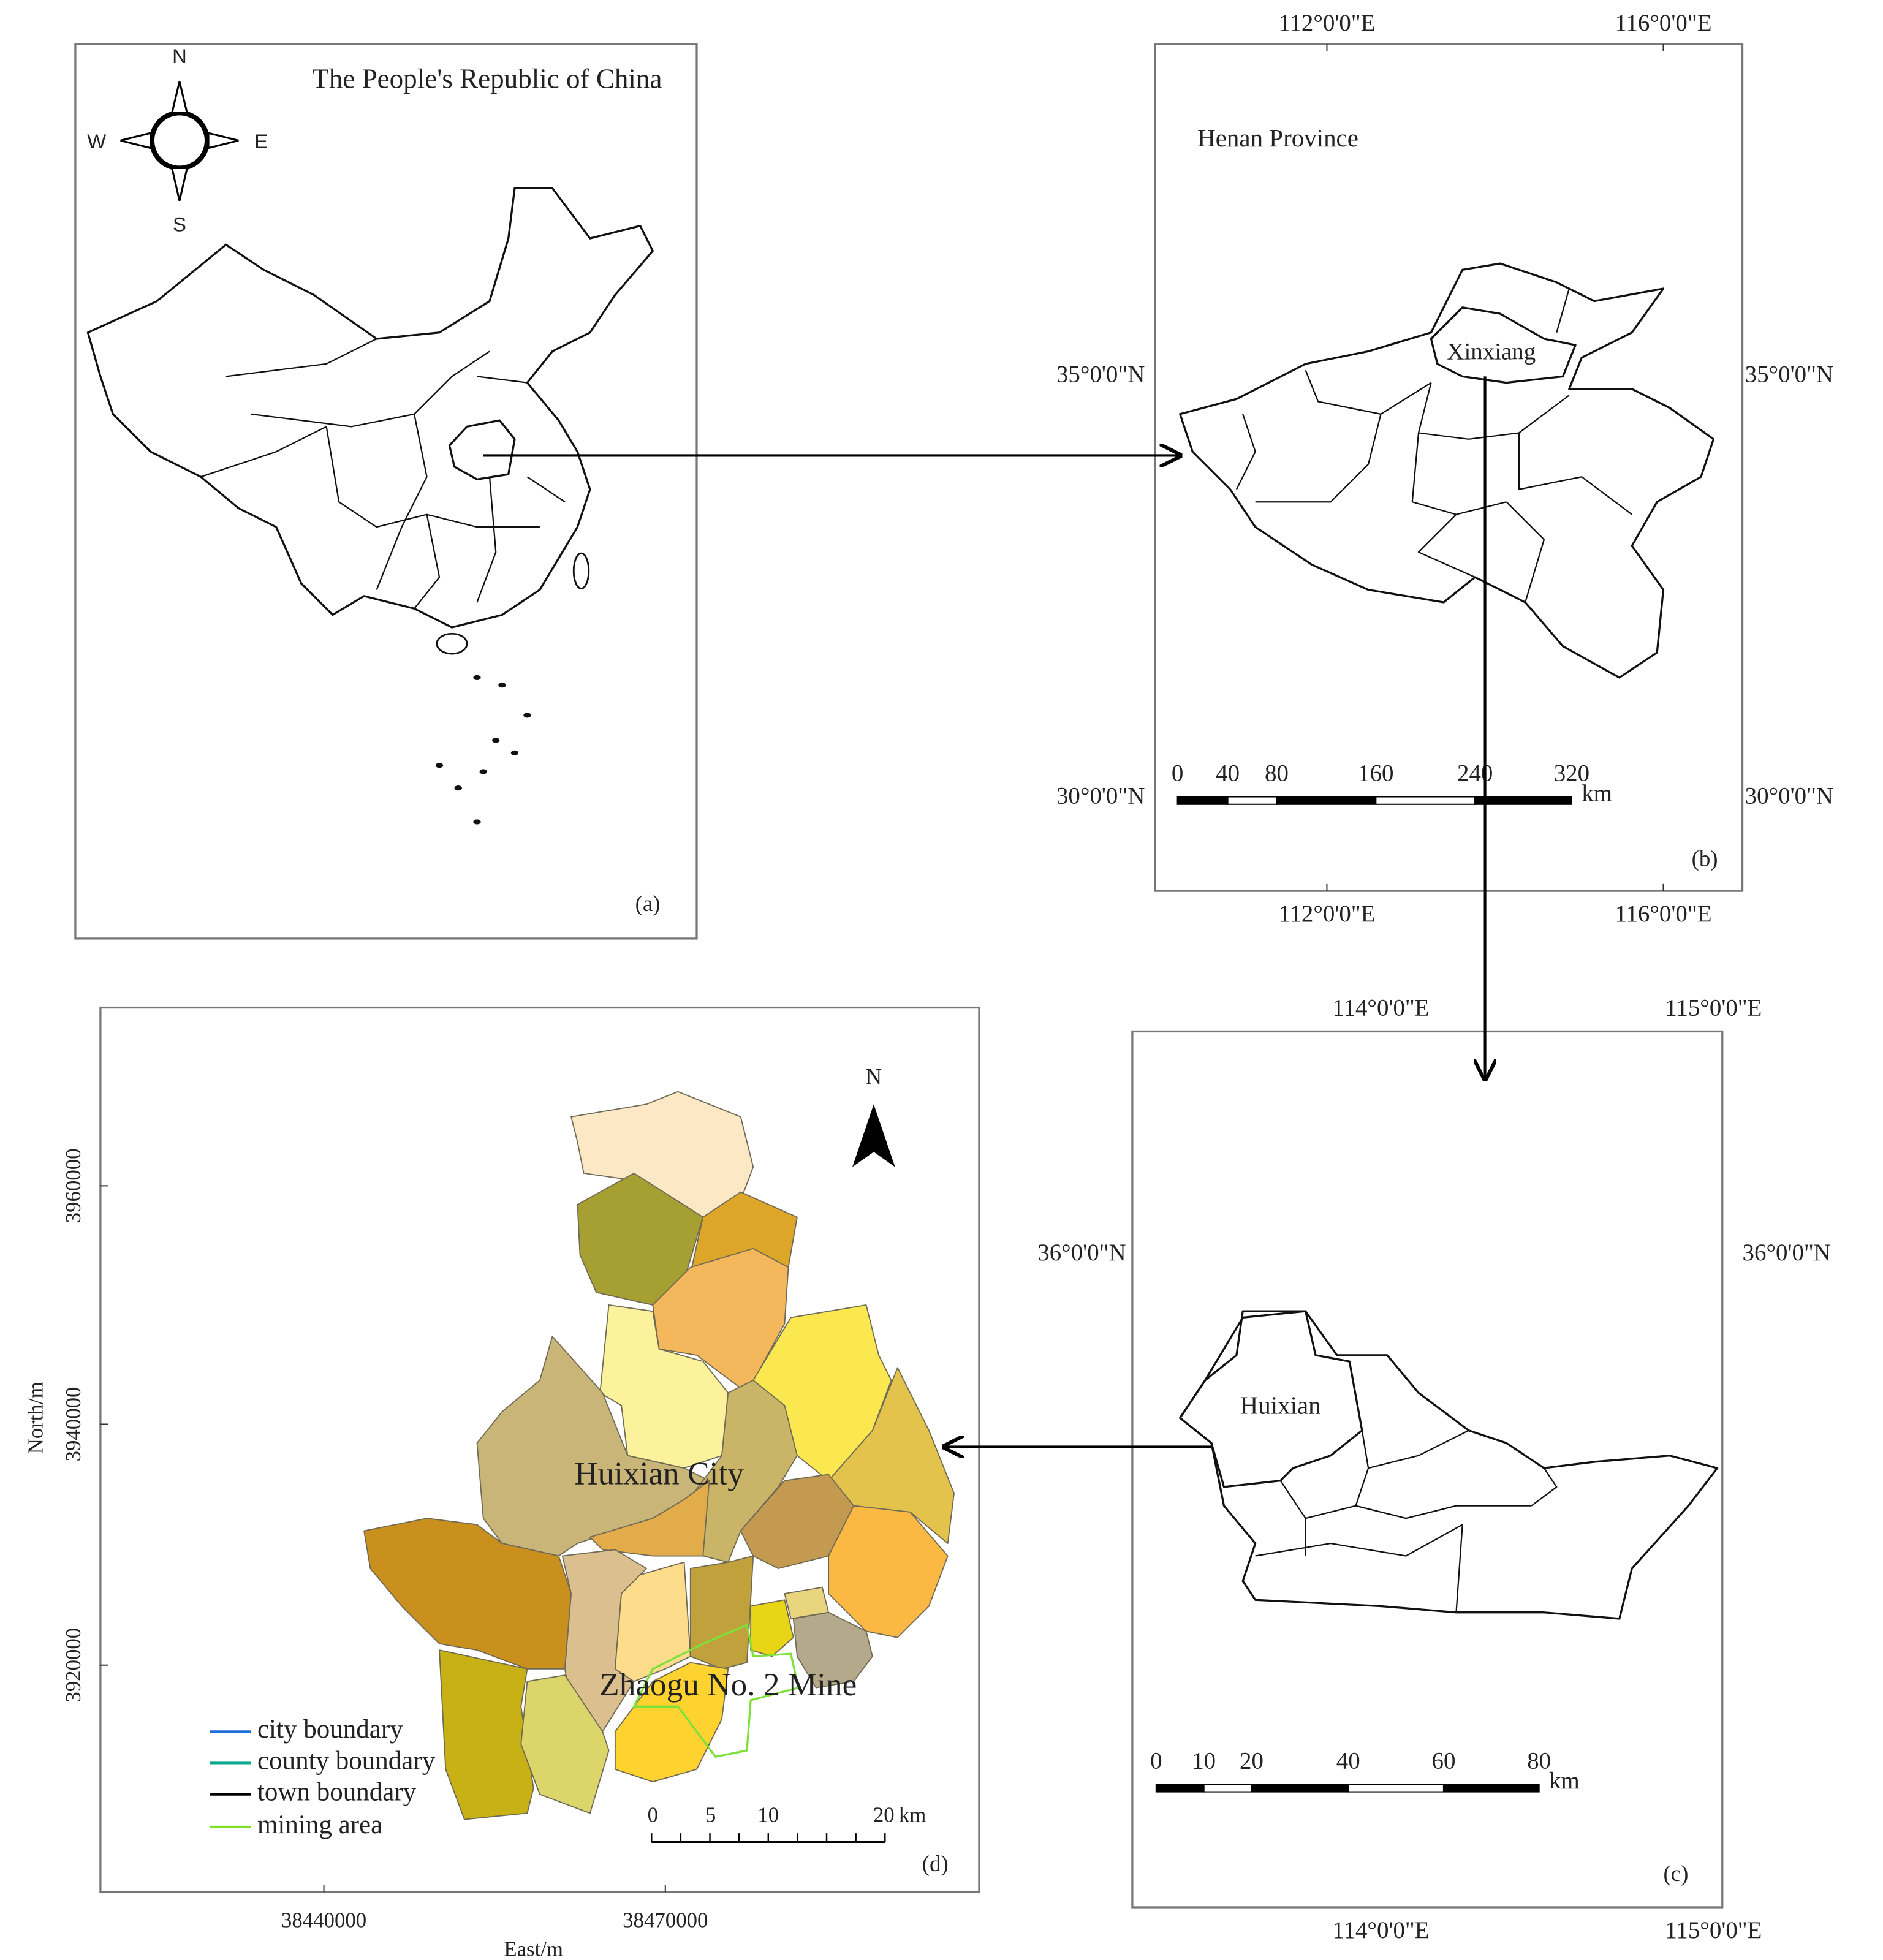  What do you see at coordinates (97, 141) in the screenshot?
I see `compass-w: W` at bounding box center [97, 141].